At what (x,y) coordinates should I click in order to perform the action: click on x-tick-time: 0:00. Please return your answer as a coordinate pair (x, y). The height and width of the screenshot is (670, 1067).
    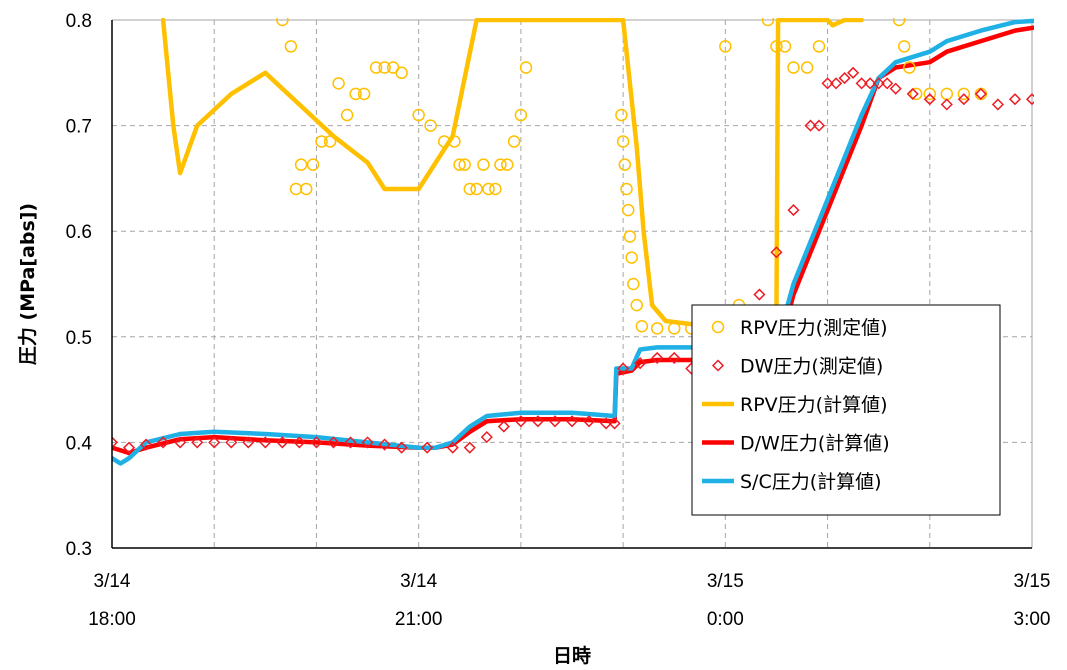
    Looking at the image, I should click on (725, 619).